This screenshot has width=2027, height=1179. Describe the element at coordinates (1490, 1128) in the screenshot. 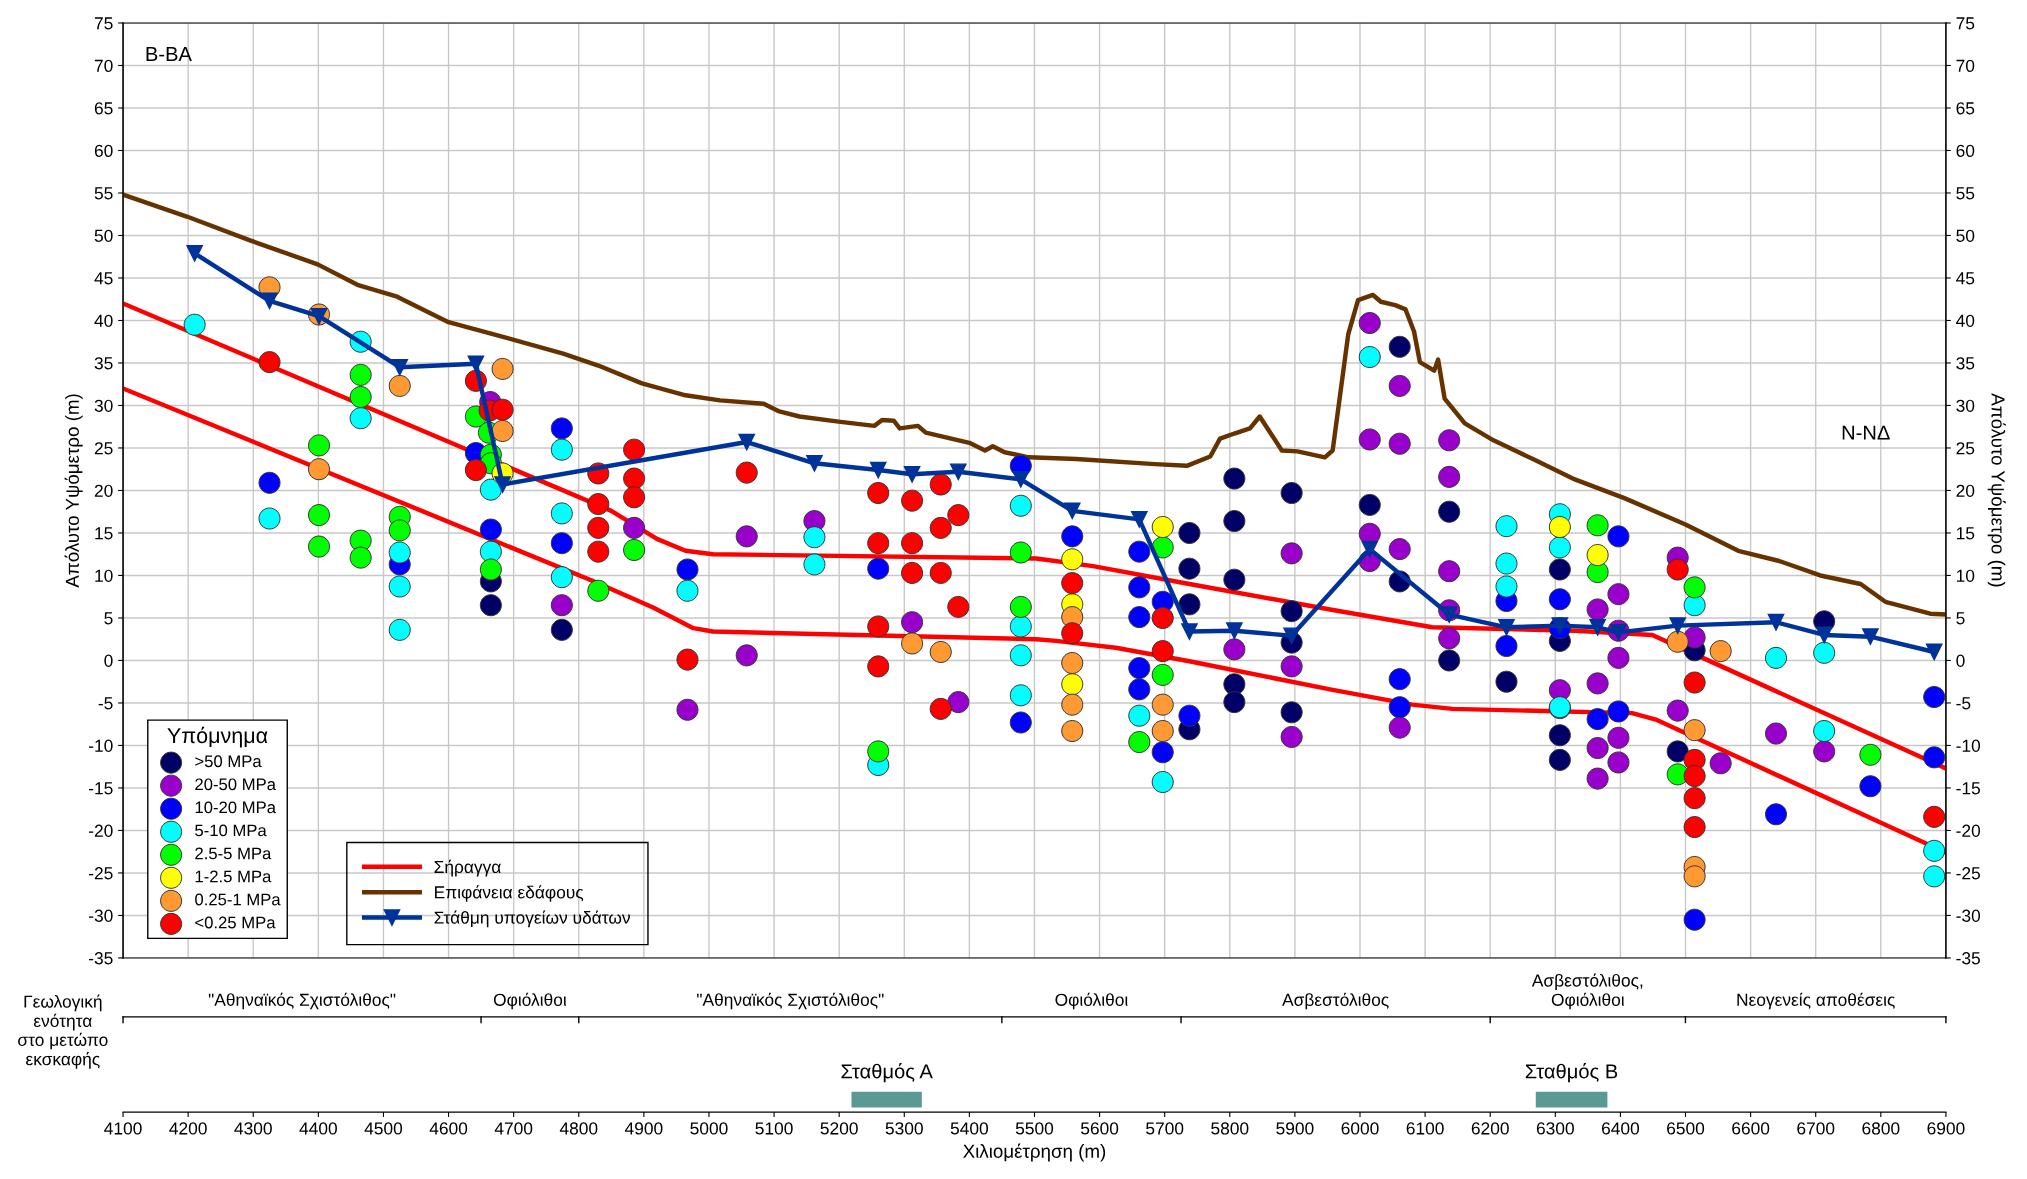

I see `x-tick-label: 6200` at that location.